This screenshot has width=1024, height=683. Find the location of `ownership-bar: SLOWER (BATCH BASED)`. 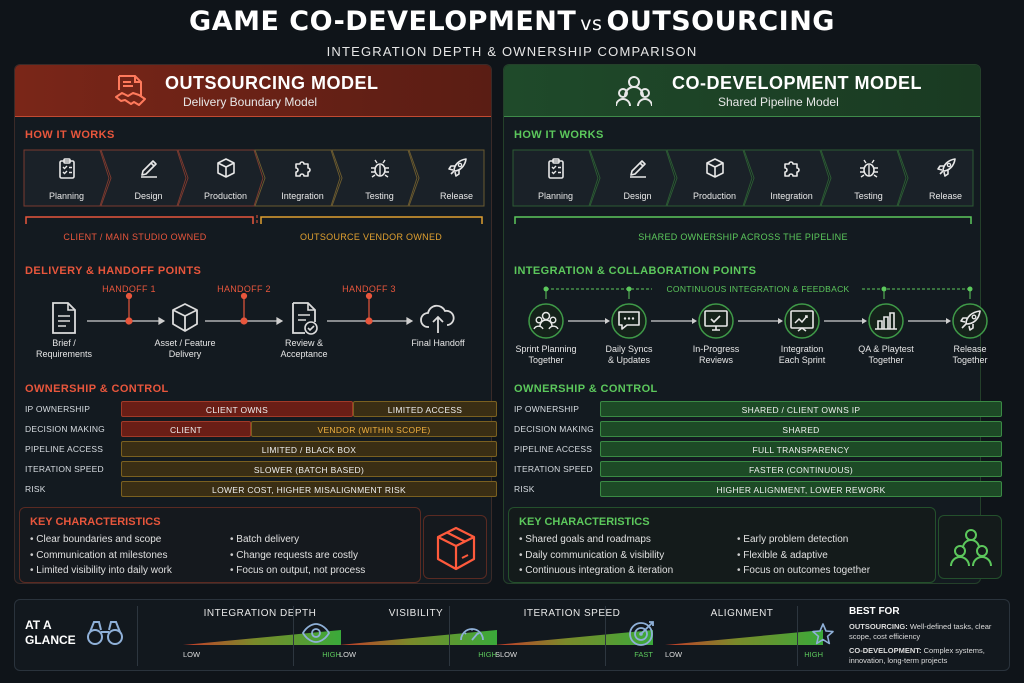

ownership-bar: SLOWER (BATCH BASED) is located at coordinates (309, 469).